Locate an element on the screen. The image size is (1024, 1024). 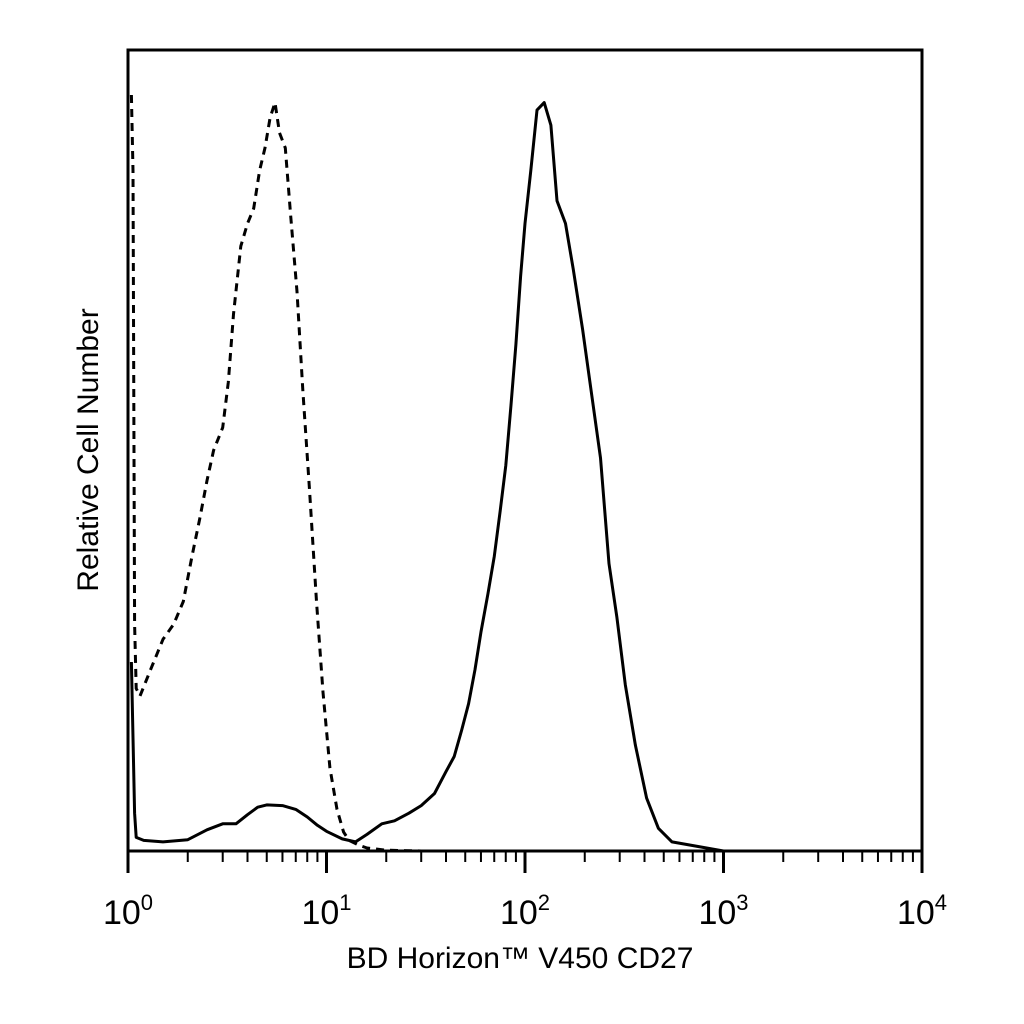
x-tick-exponent: 4 is located at coordinates (941, 902).